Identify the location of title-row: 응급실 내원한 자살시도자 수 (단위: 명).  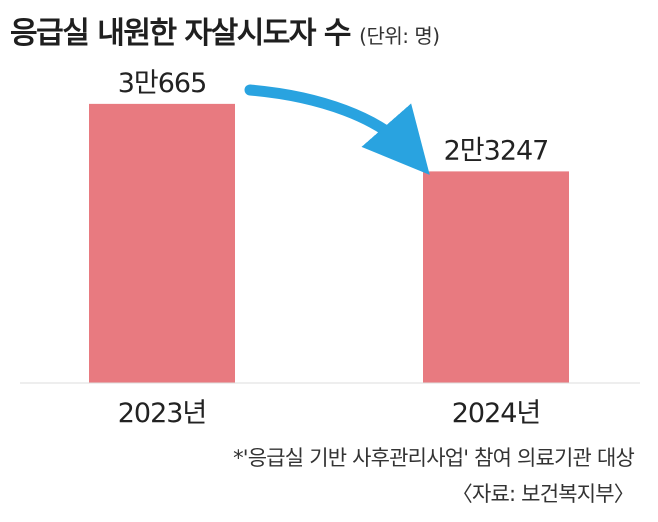
(225, 30).